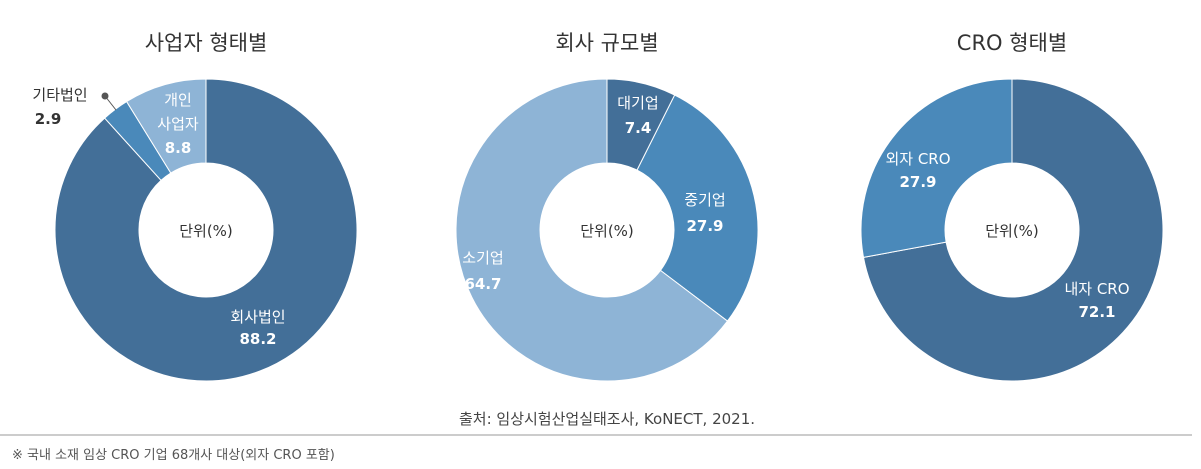  What do you see at coordinates (1012, 43) in the screenshot?
I see `chart-title: CRO 형태별` at bounding box center [1012, 43].